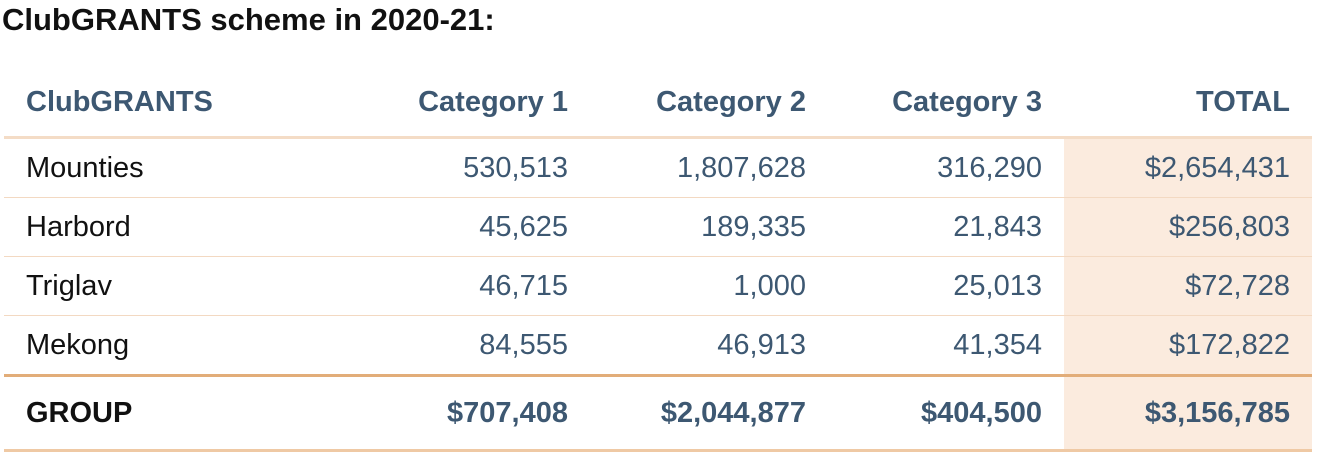  I want to click on cell-total: $172,822, so click(1188, 346).